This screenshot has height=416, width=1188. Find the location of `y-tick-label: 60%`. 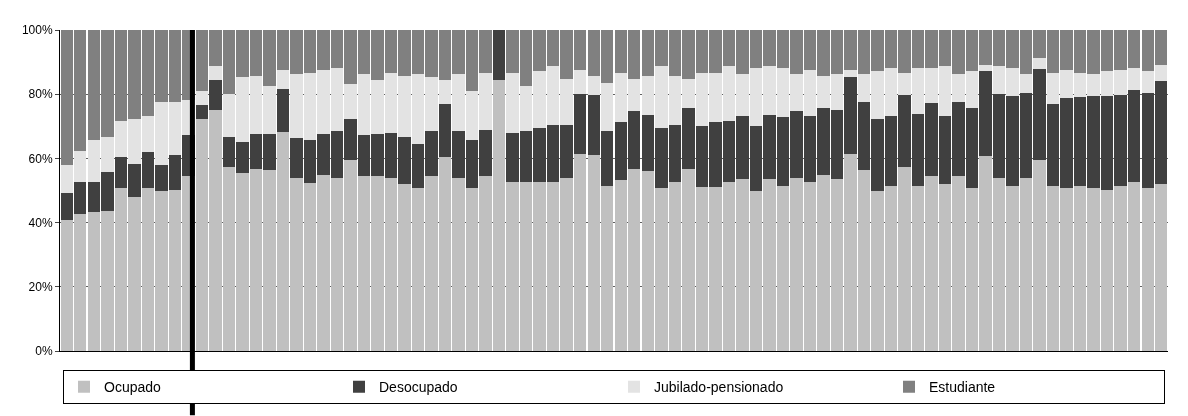

y-tick-label: 60% is located at coordinates (40, 158).